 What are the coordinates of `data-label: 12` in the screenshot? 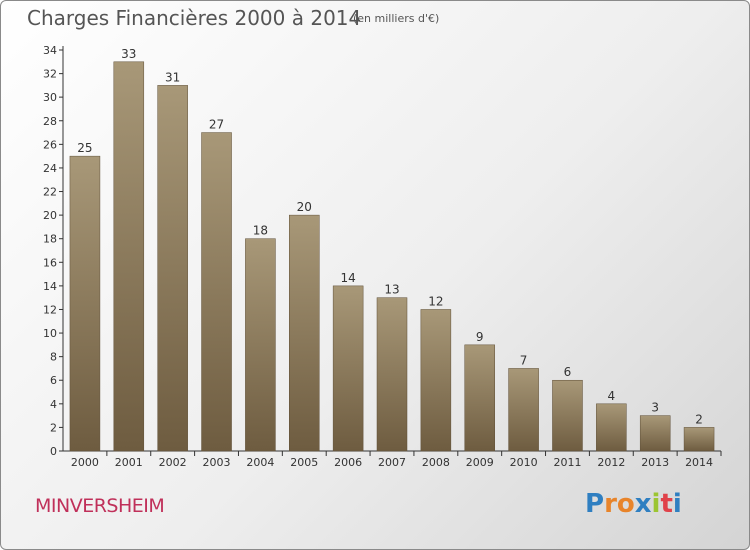 It's located at (435, 301).